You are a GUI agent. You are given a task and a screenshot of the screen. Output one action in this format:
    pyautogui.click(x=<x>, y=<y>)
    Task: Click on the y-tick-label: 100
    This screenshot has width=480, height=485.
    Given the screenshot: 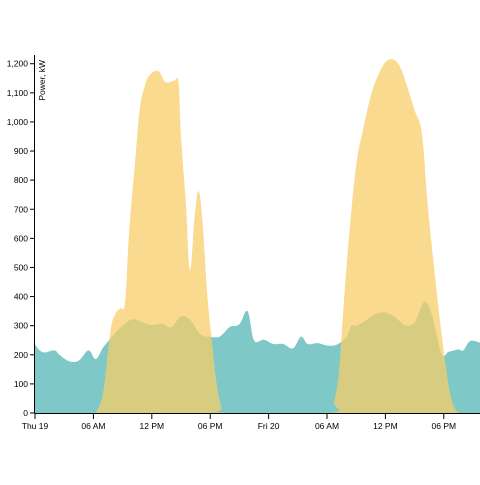 What is the action you would take?
    pyautogui.click(x=21, y=384)
    